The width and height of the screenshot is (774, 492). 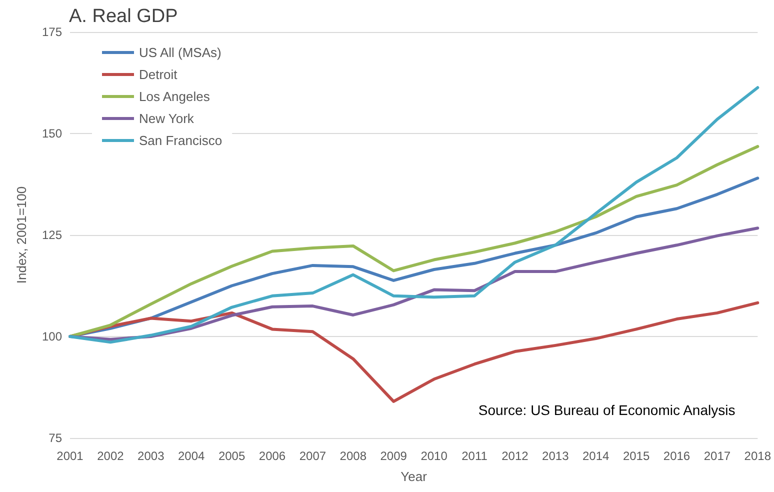 I want to click on x-tick-label: 2010, so click(x=434, y=456).